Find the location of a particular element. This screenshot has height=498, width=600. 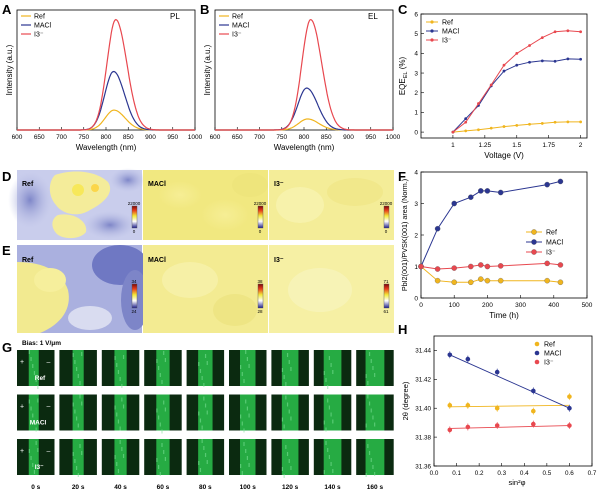

strain-x-tick-label: 0.2 is located at coordinates (479, 473).